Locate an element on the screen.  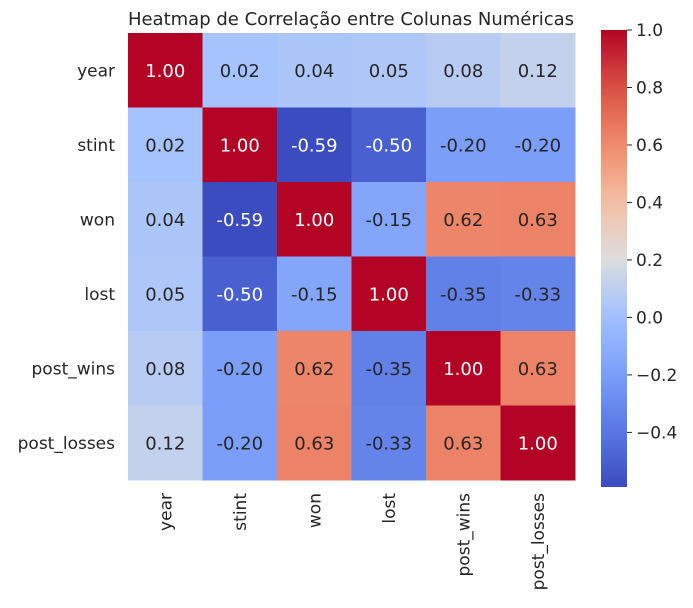
heatmap-cell-post_losses-stint is located at coordinates (240, 443).